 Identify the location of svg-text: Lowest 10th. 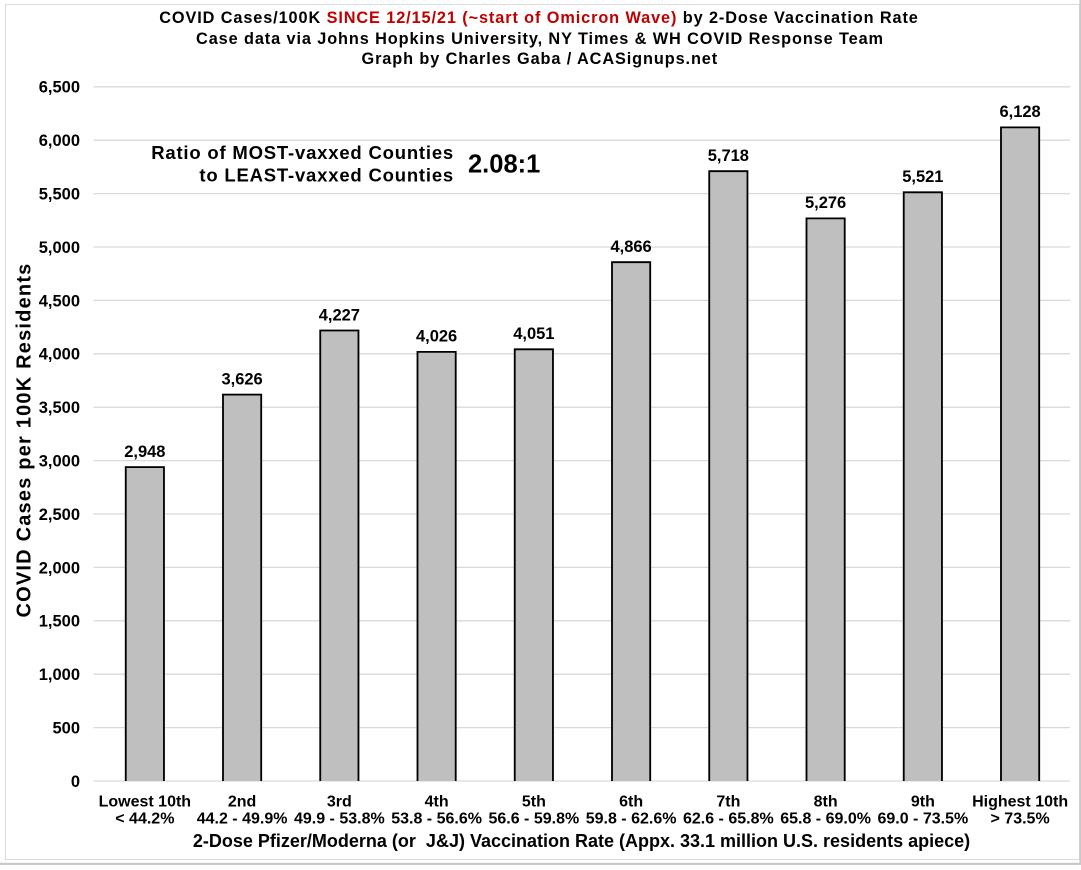
(145, 802).